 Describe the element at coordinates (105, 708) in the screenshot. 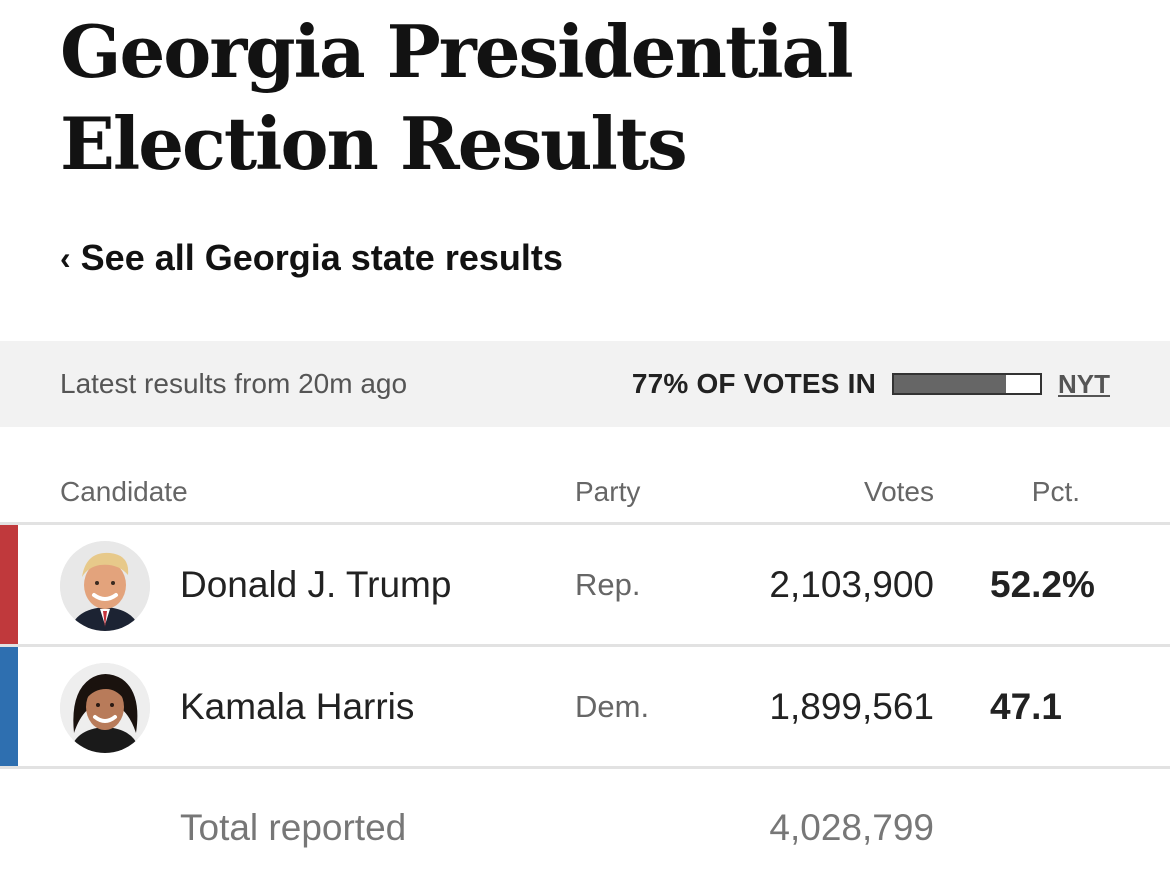

I see `avatar-harris` at that location.